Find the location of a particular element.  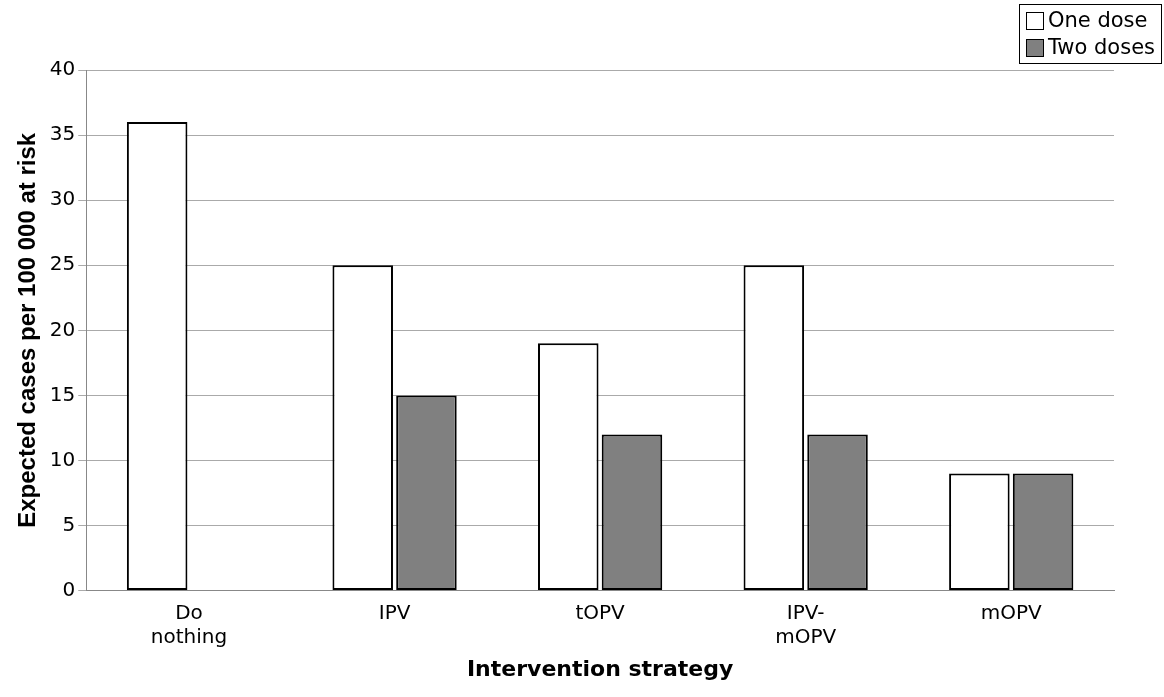

x-tick-label: tOPV is located at coordinates (600, 611).